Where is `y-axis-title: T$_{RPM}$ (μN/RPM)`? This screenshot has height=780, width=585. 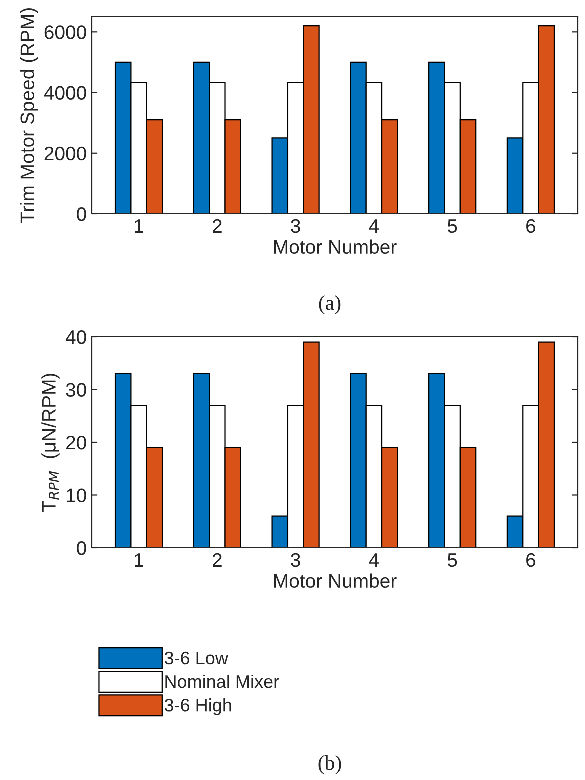
y-axis-title: T$_{RPM}$ (μN/RPM) is located at coordinates (51, 443).